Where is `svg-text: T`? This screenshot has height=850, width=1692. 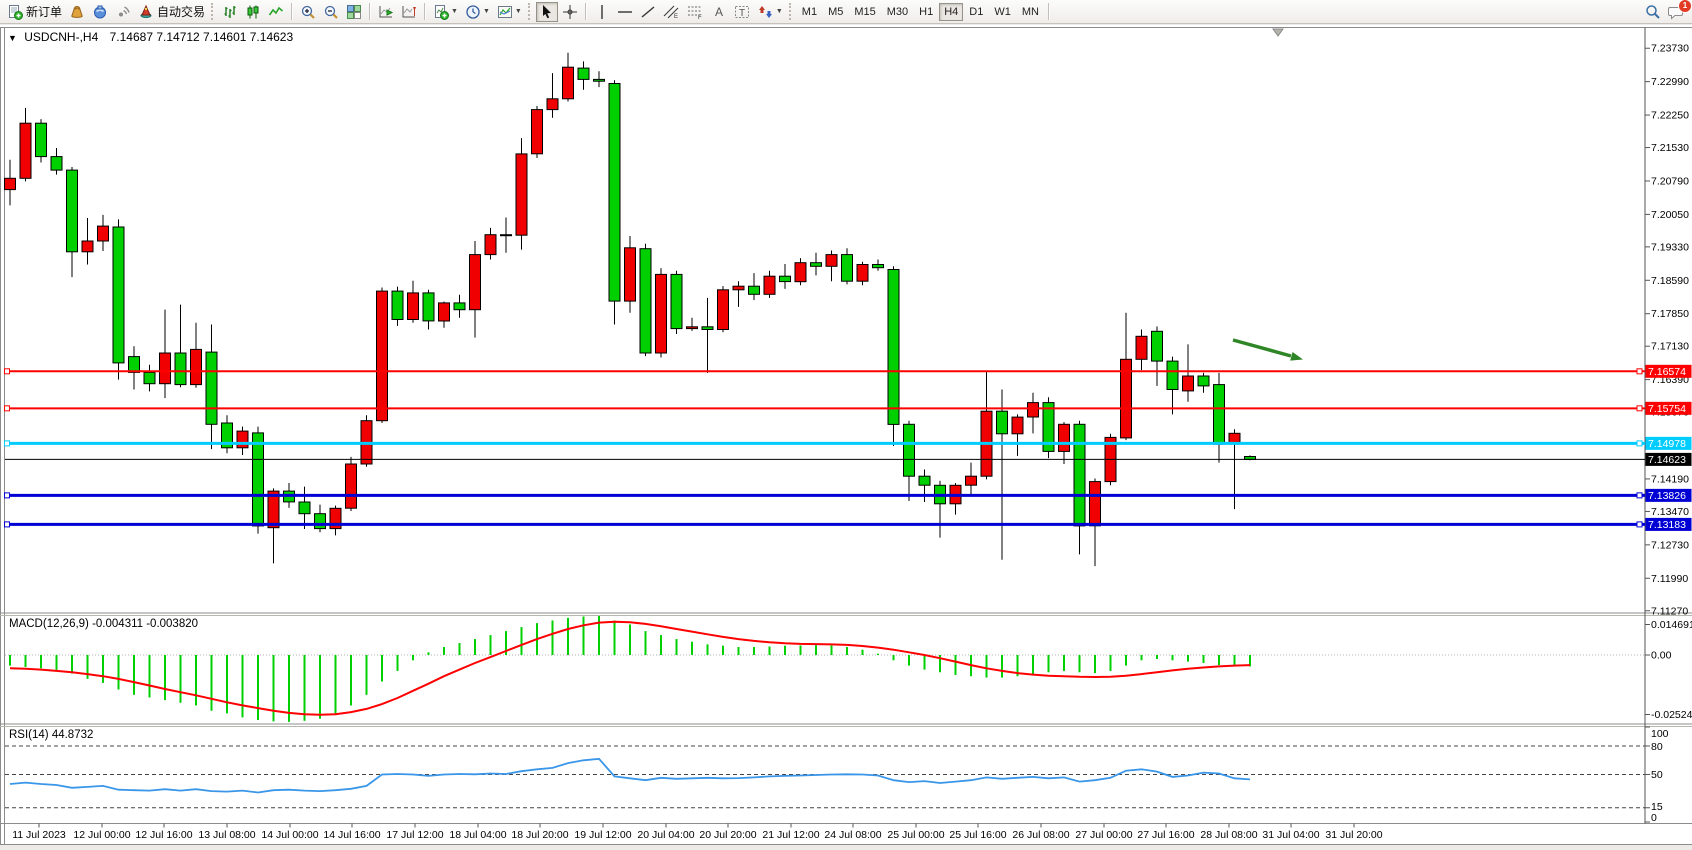 svg-text: T is located at coordinates (742, 13).